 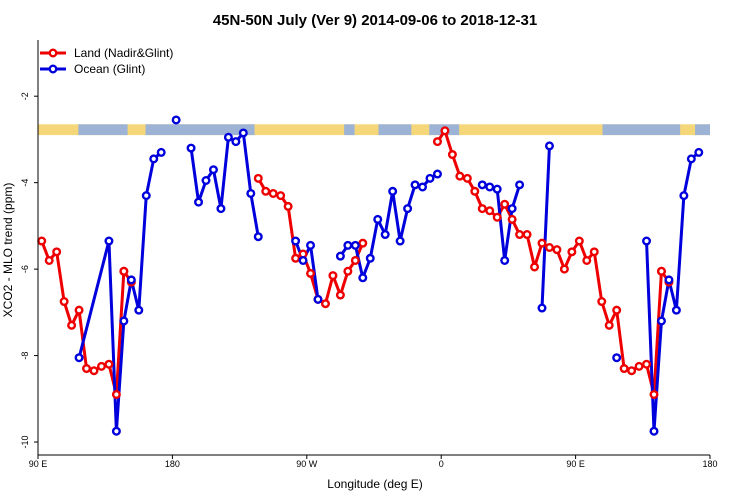 I want to click on y-tick-label: -8, so click(x=25, y=356).